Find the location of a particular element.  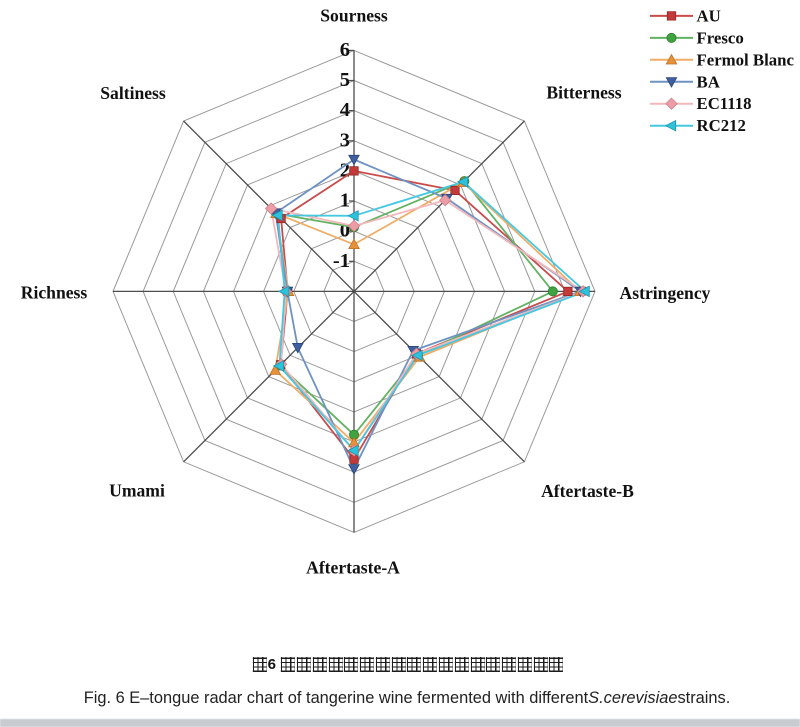

svg-text: 5 is located at coordinates (345, 80).